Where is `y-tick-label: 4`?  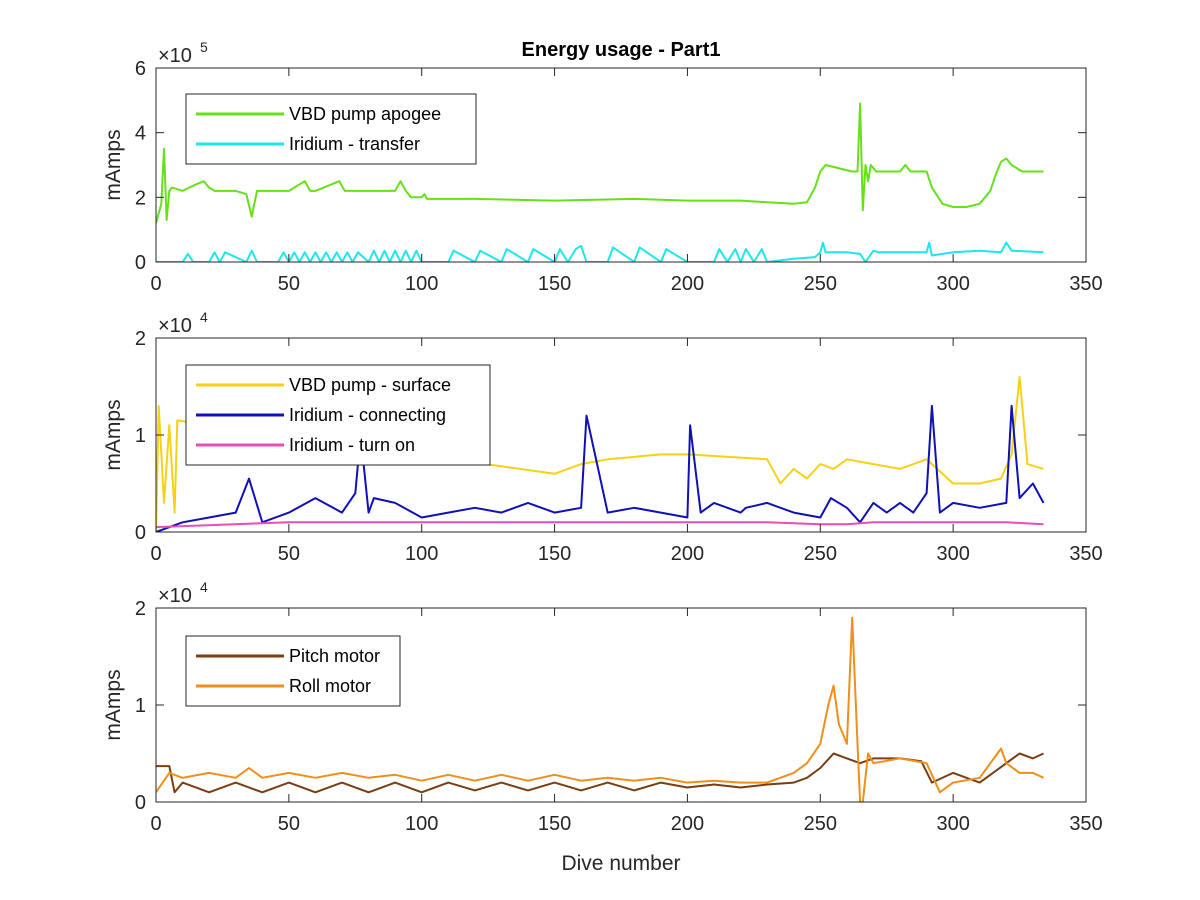
y-tick-label: 4 is located at coordinates (140, 134).